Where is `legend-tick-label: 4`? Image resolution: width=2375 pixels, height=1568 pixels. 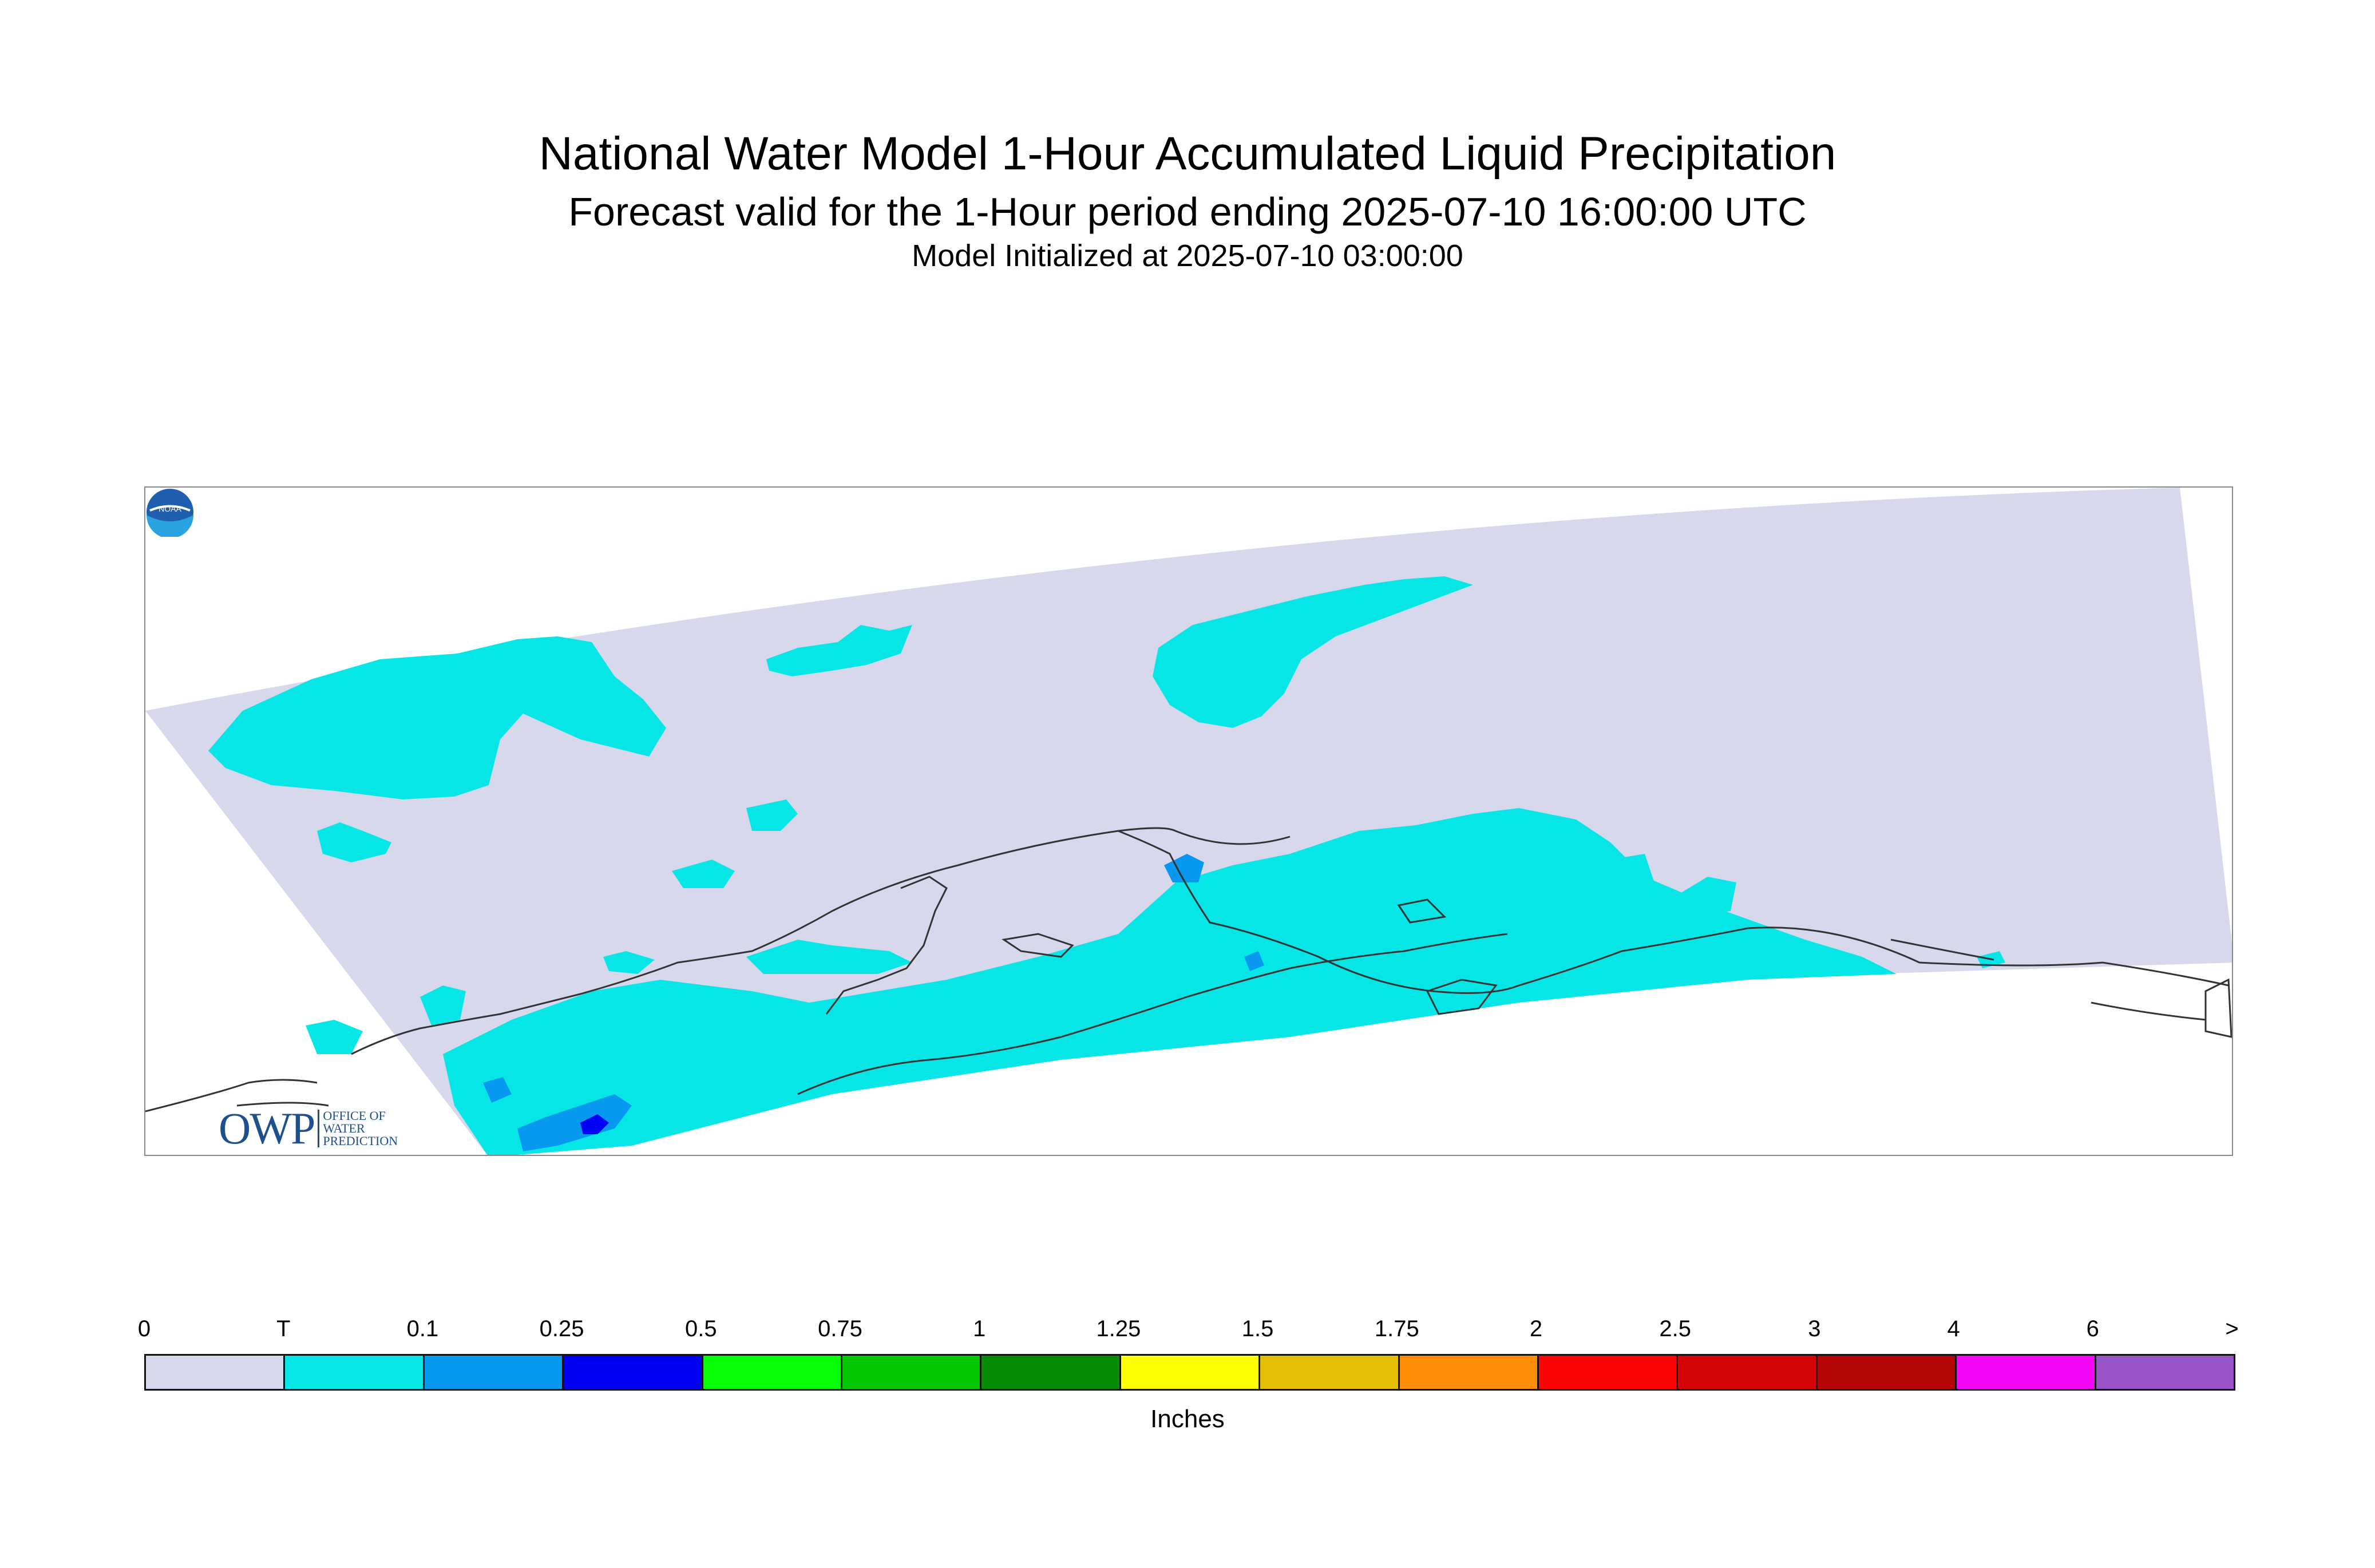 legend-tick-label: 4 is located at coordinates (1954, 1328).